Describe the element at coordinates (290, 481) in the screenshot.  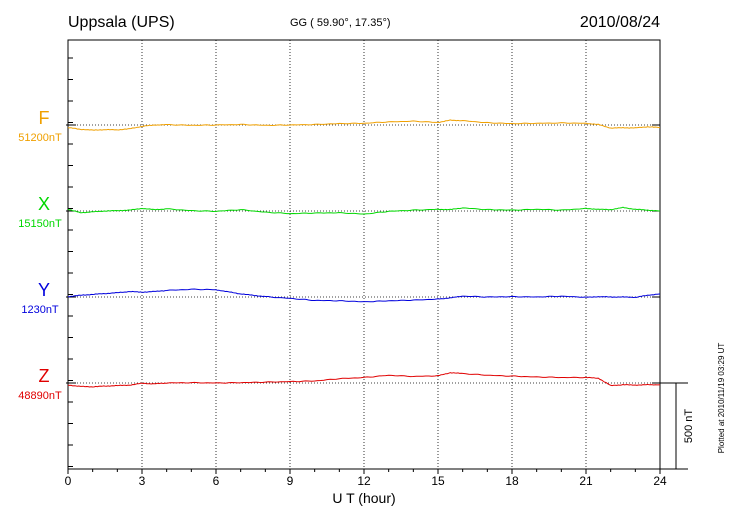
I see `x-tick-label-9: 9` at that location.